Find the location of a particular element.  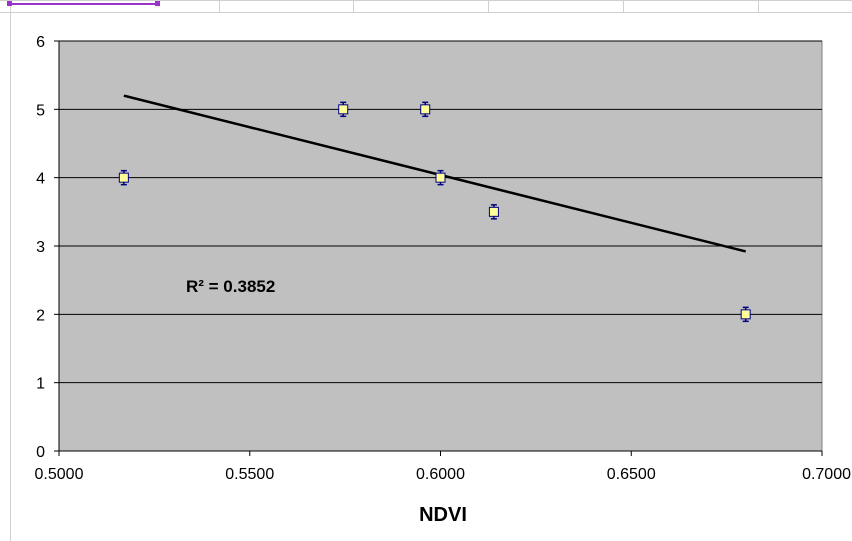

y-tick-label: 5 is located at coordinates (40, 110).